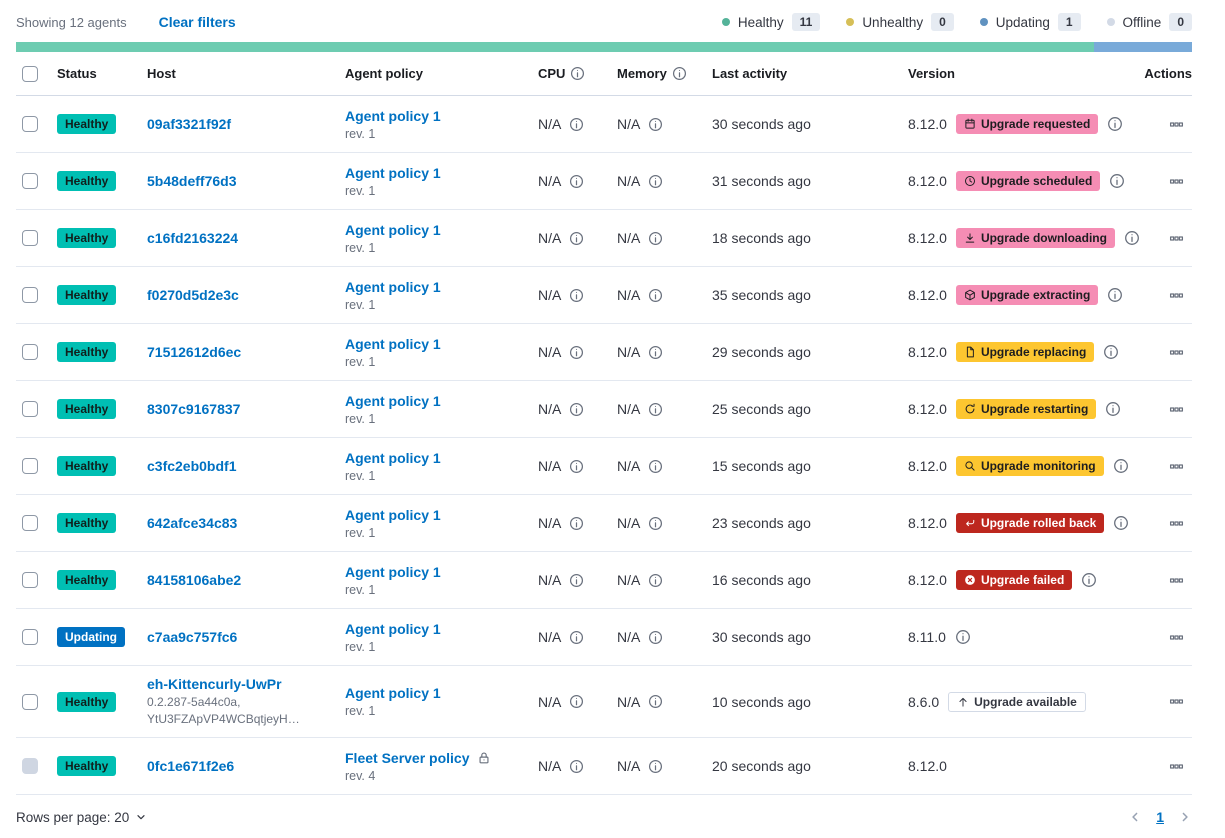 This screenshot has width=1225, height=838. Describe the element at coordinates (194, 580) in the screenshot. I see `host-link: 84158106abe2` at that location.